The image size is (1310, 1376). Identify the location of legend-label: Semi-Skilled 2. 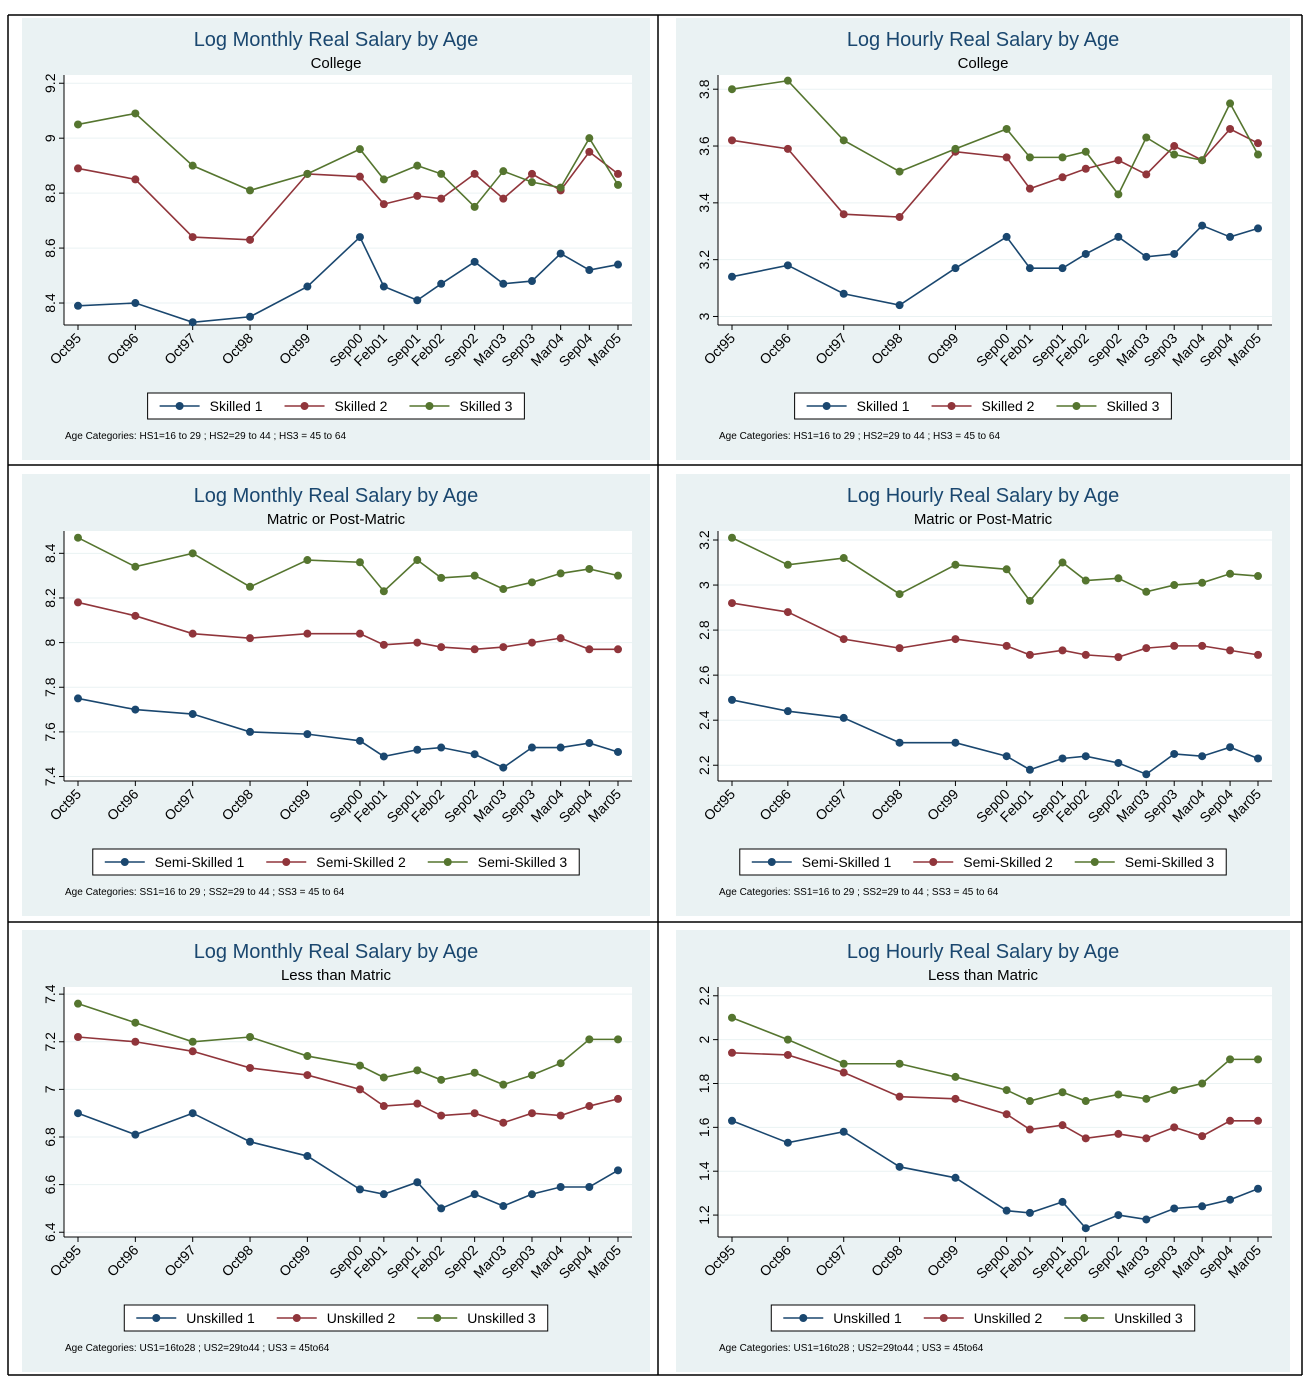
(361, 862).